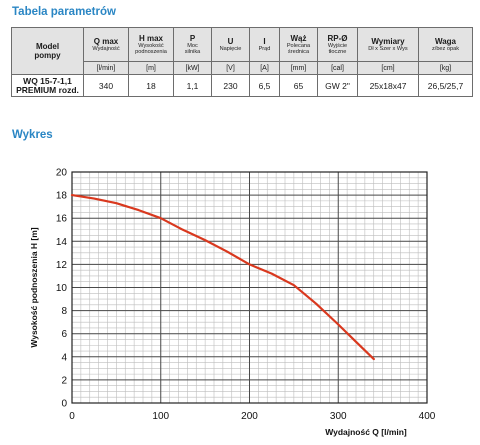 This screenshot has width=480, height=445. What do you see at coordinates (388, 48) in the screenshot?
I see `col-sub: Dł x Szer x Wys` at bounding box center [388, 48].